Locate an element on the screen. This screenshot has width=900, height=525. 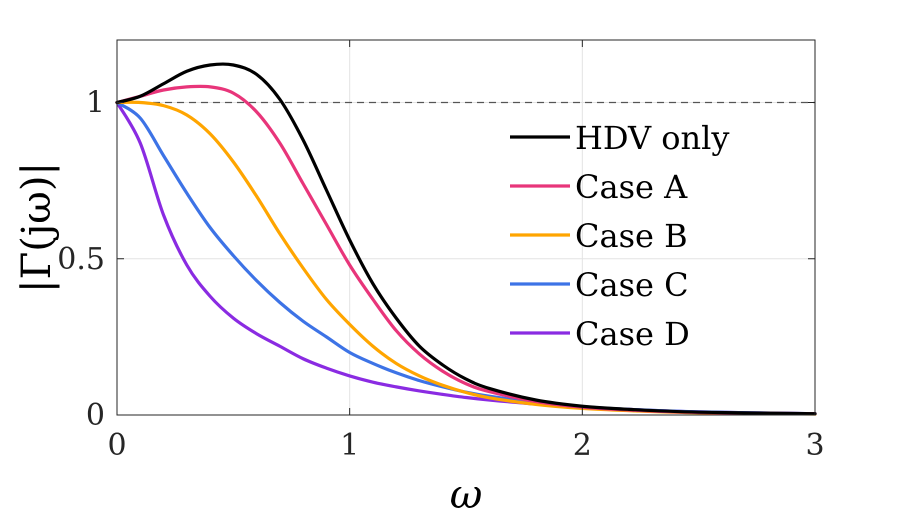
y-tick-label: 1 is located at coordinates (95, 103).